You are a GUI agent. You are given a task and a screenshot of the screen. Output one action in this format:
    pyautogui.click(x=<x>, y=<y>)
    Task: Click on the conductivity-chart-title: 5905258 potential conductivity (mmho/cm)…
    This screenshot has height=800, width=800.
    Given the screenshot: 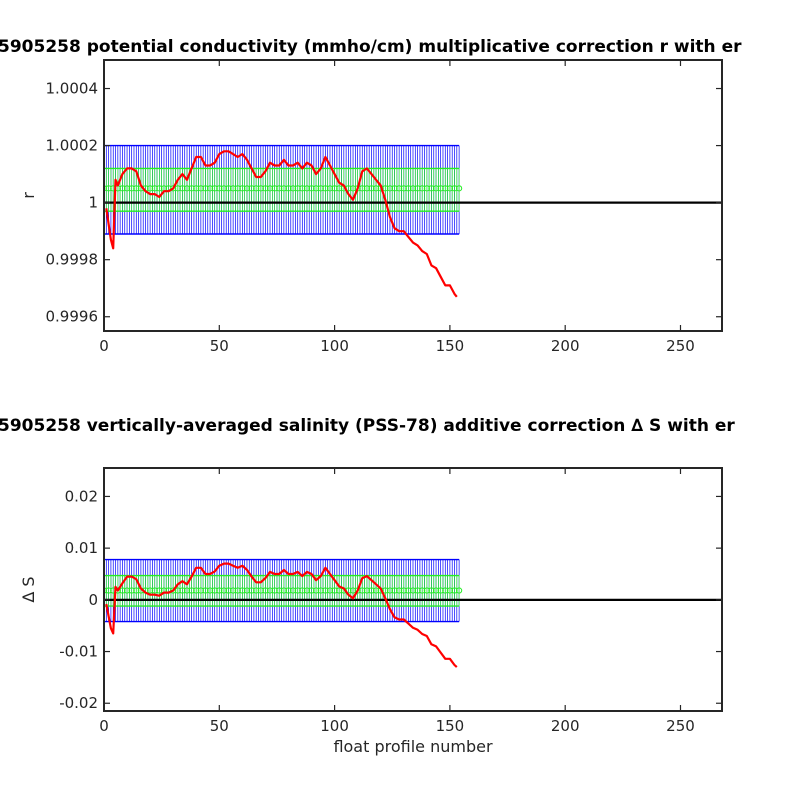 What is the action you would take?
    pyautogui.click(x=371, y=47)
    